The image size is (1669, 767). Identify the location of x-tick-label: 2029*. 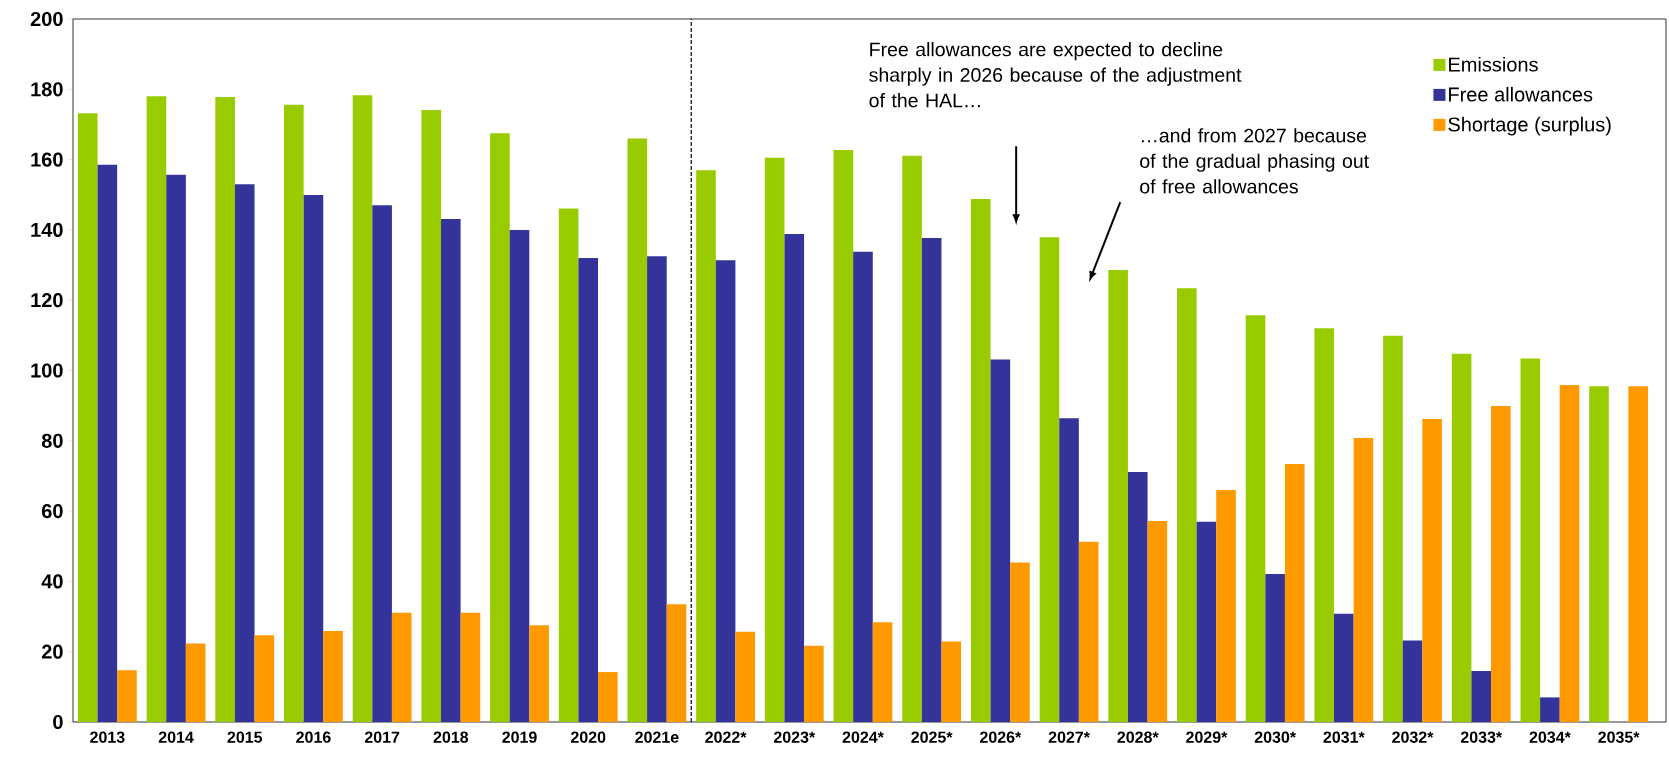
(1207, 737).